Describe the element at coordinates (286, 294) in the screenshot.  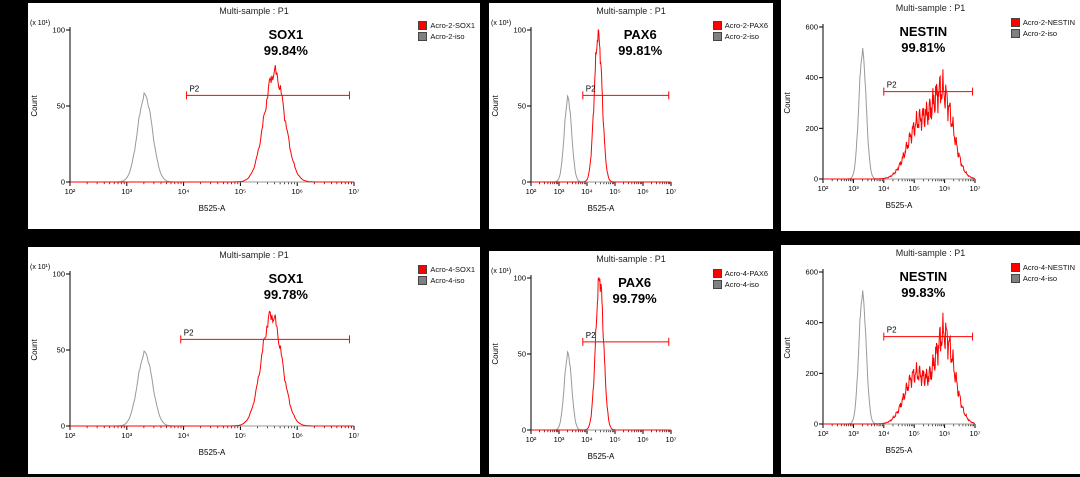
I see `marker-percent-label: 99.78%` at that location.